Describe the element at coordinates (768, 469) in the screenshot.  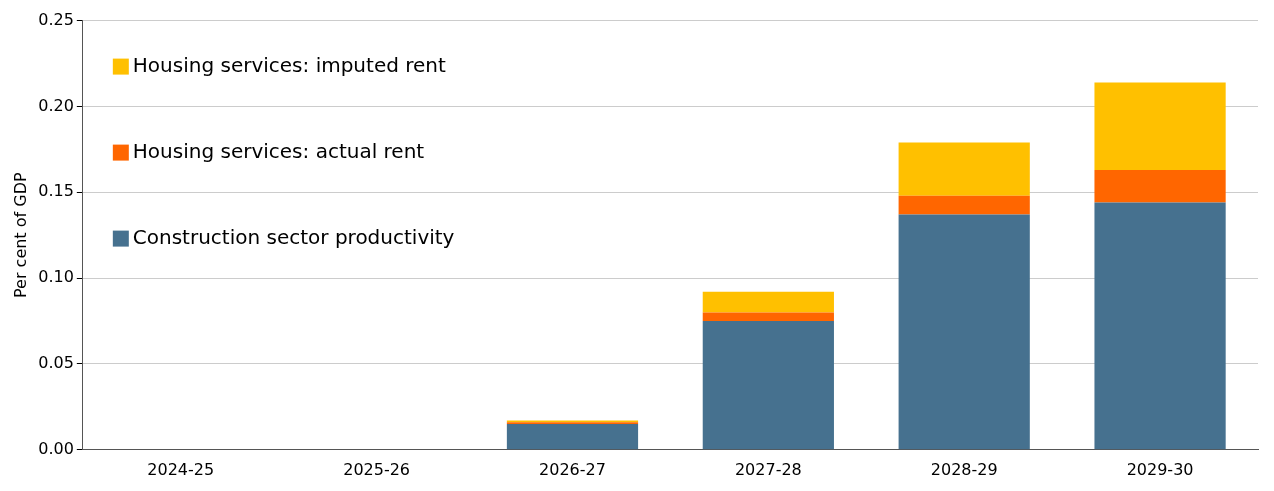
I see `x-tick-label: 2027-28` at that location.